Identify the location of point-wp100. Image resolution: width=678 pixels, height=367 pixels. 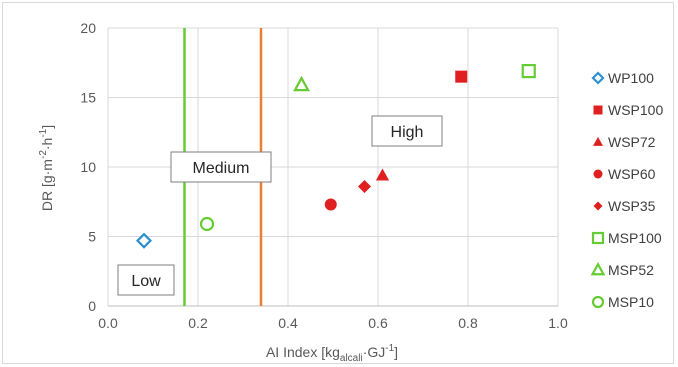
(144, 240).